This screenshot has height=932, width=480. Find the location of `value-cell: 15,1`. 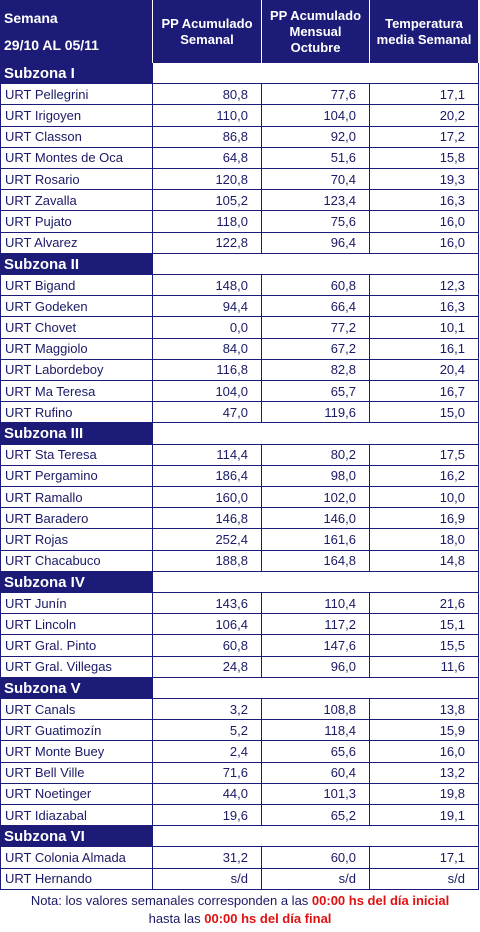

value-cell: 15,1 is located at coordinates (424, 625).